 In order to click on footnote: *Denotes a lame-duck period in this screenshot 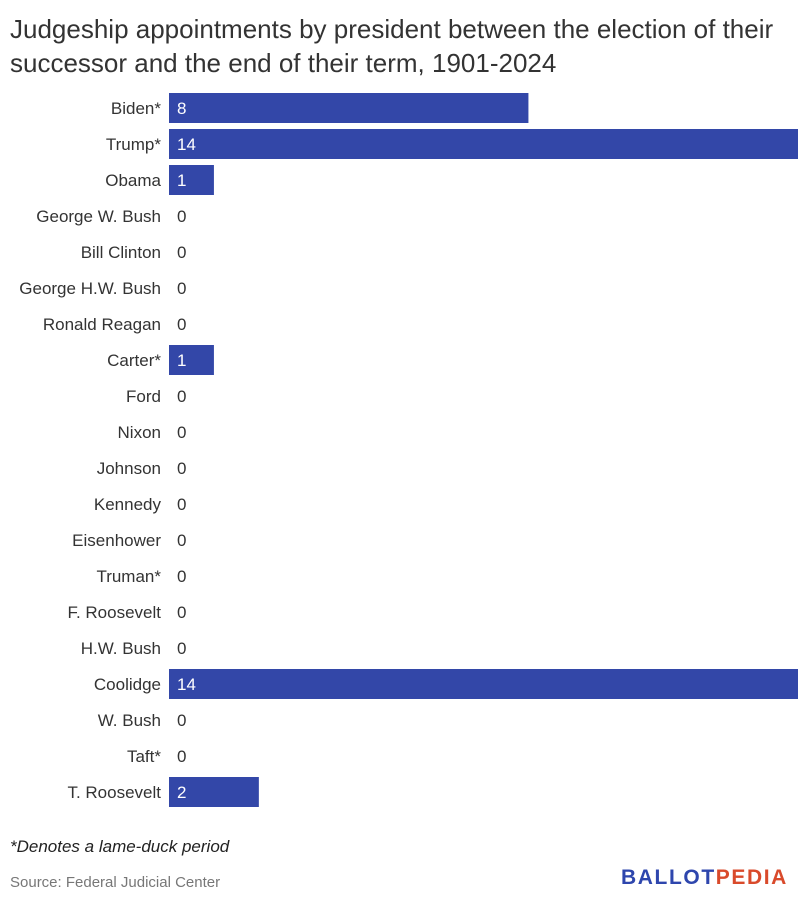, I will do `click(120, 846)`.